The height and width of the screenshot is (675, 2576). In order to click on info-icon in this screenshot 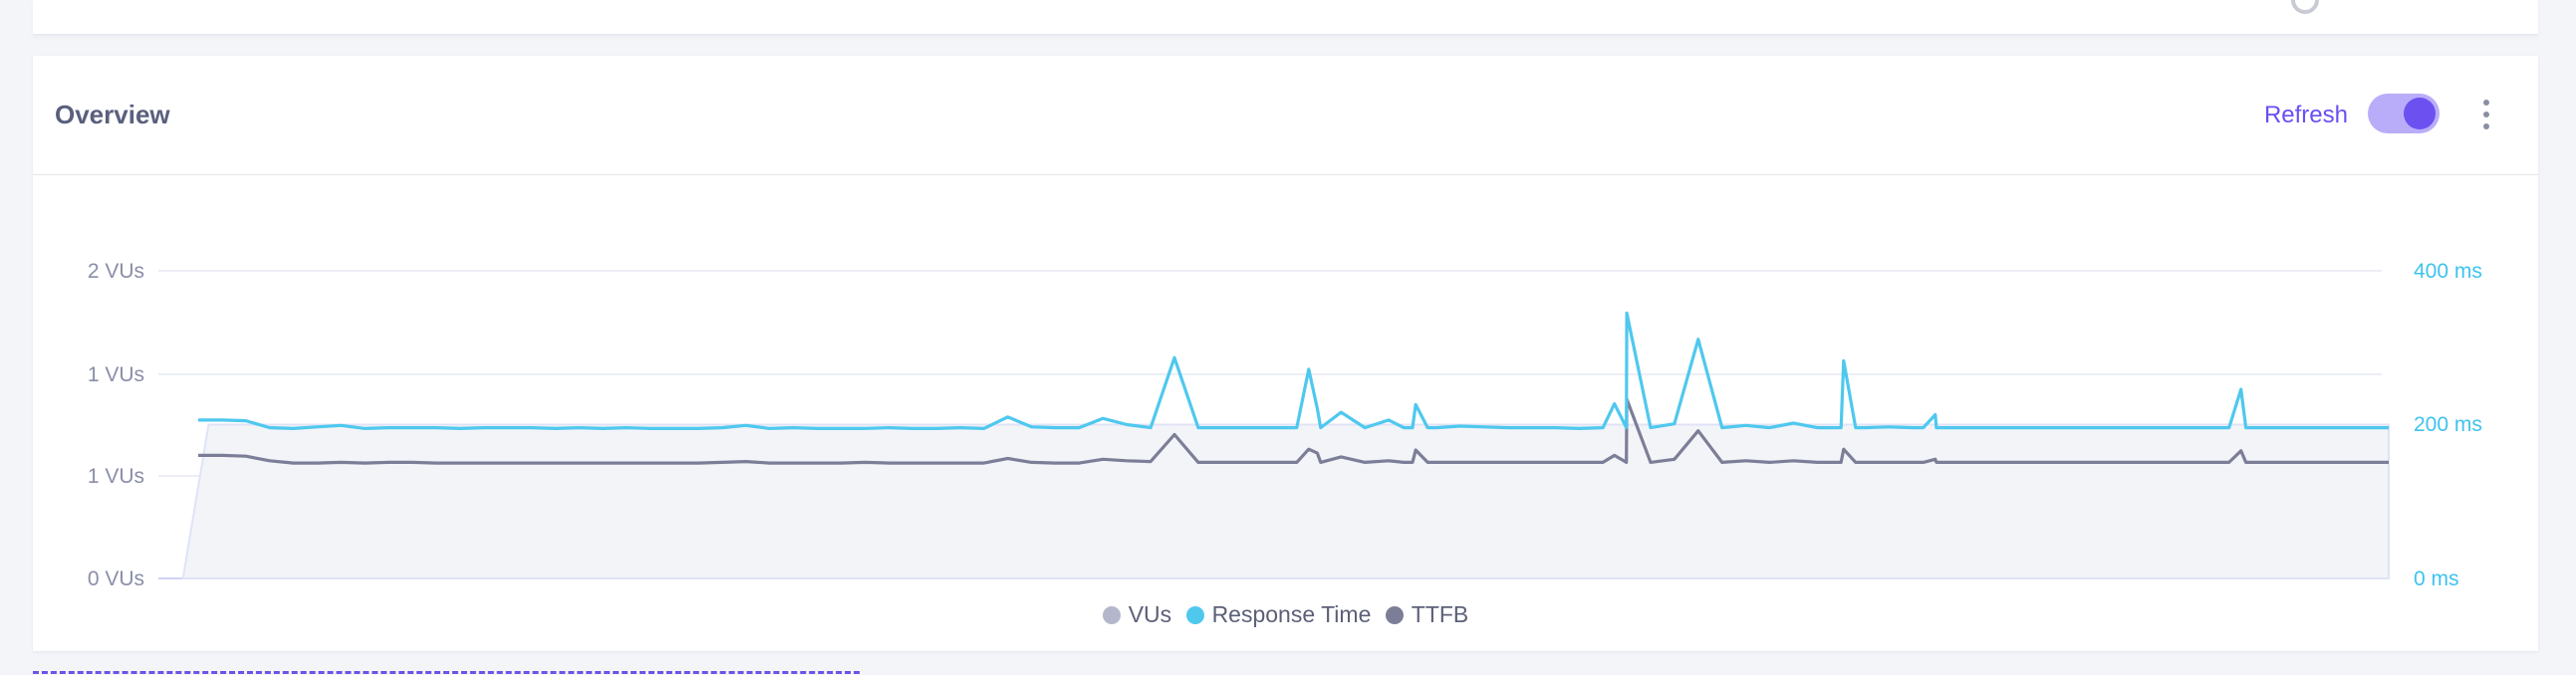, I will do `click(2305, 7)`.